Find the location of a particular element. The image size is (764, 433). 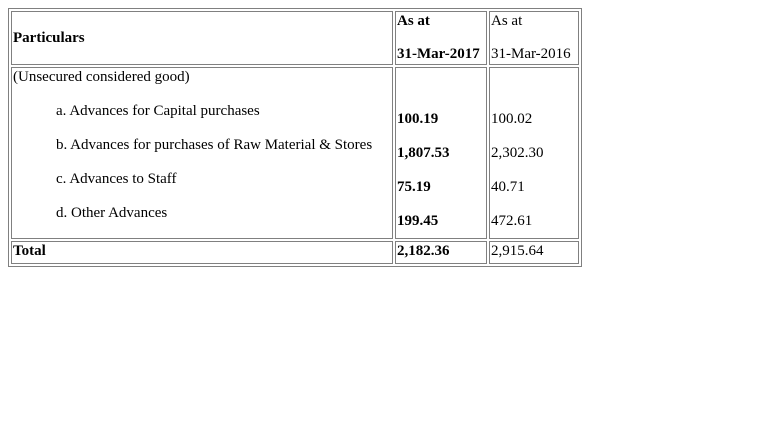

total-row: Total 2,182.36 2,915.64 is located at coordinates (295, 252).